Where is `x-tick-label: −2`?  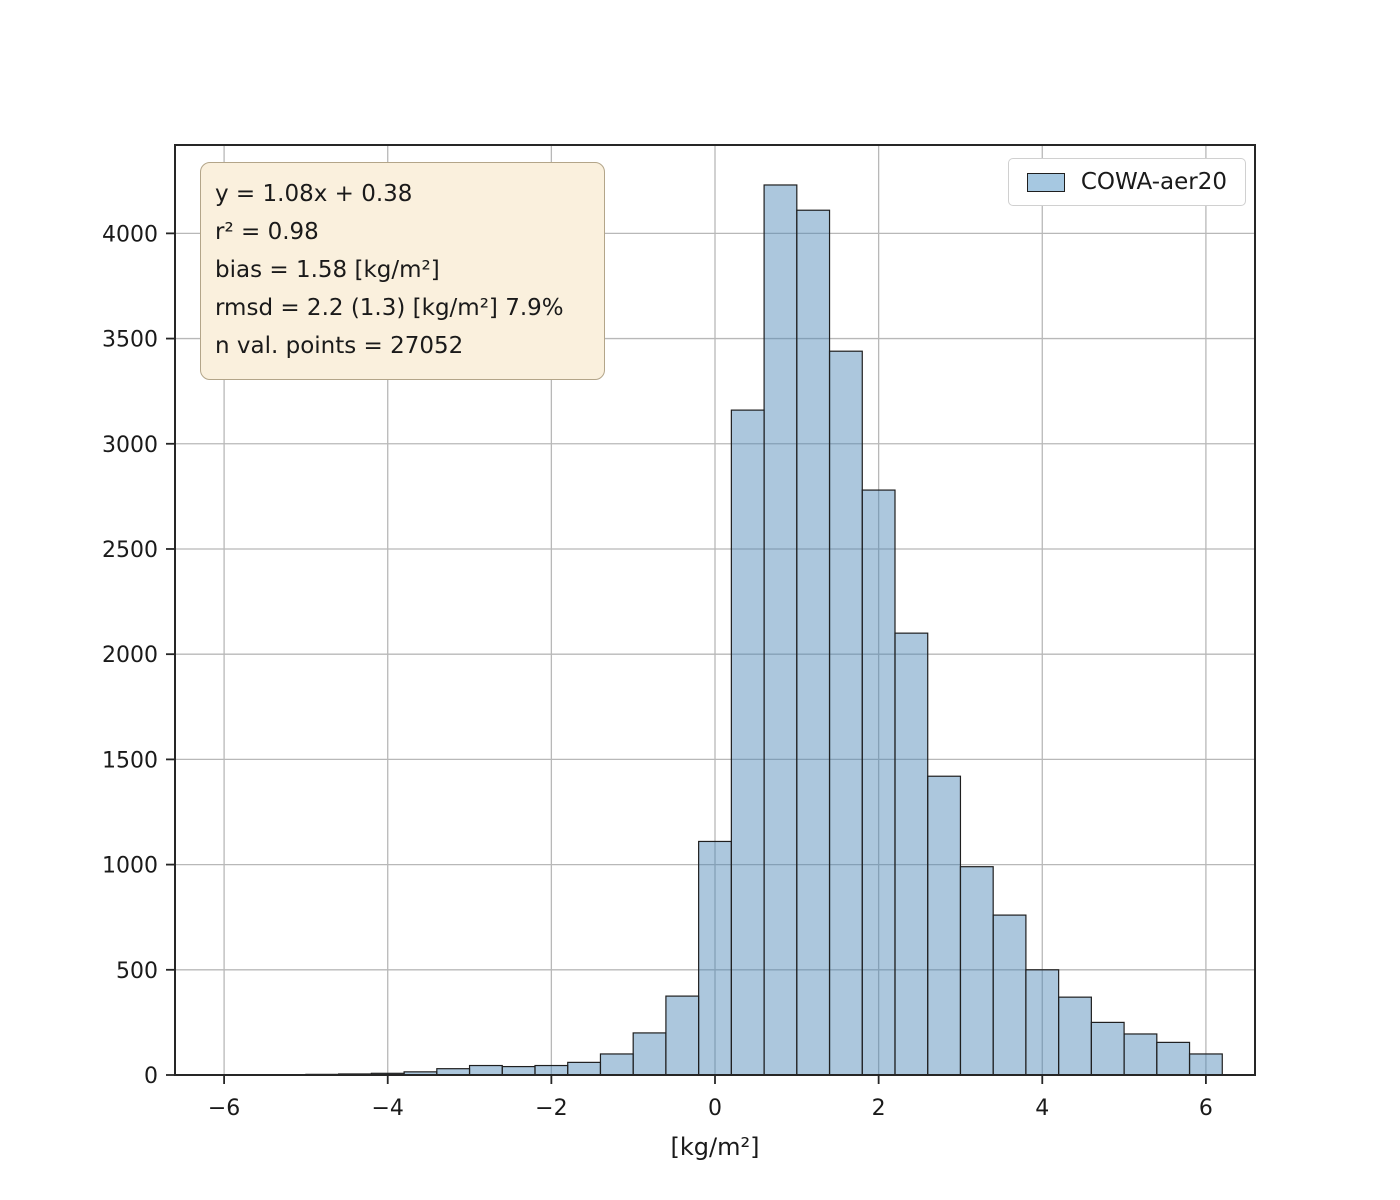
x-tick-label: −2 is located at coordinates (551, 1108).